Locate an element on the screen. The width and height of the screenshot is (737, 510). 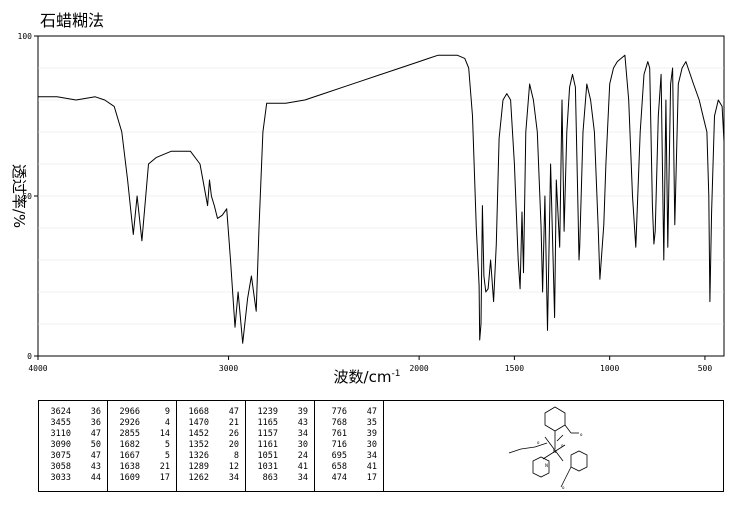
peak-transmittance: 4 is located at coordinates (167, 423).